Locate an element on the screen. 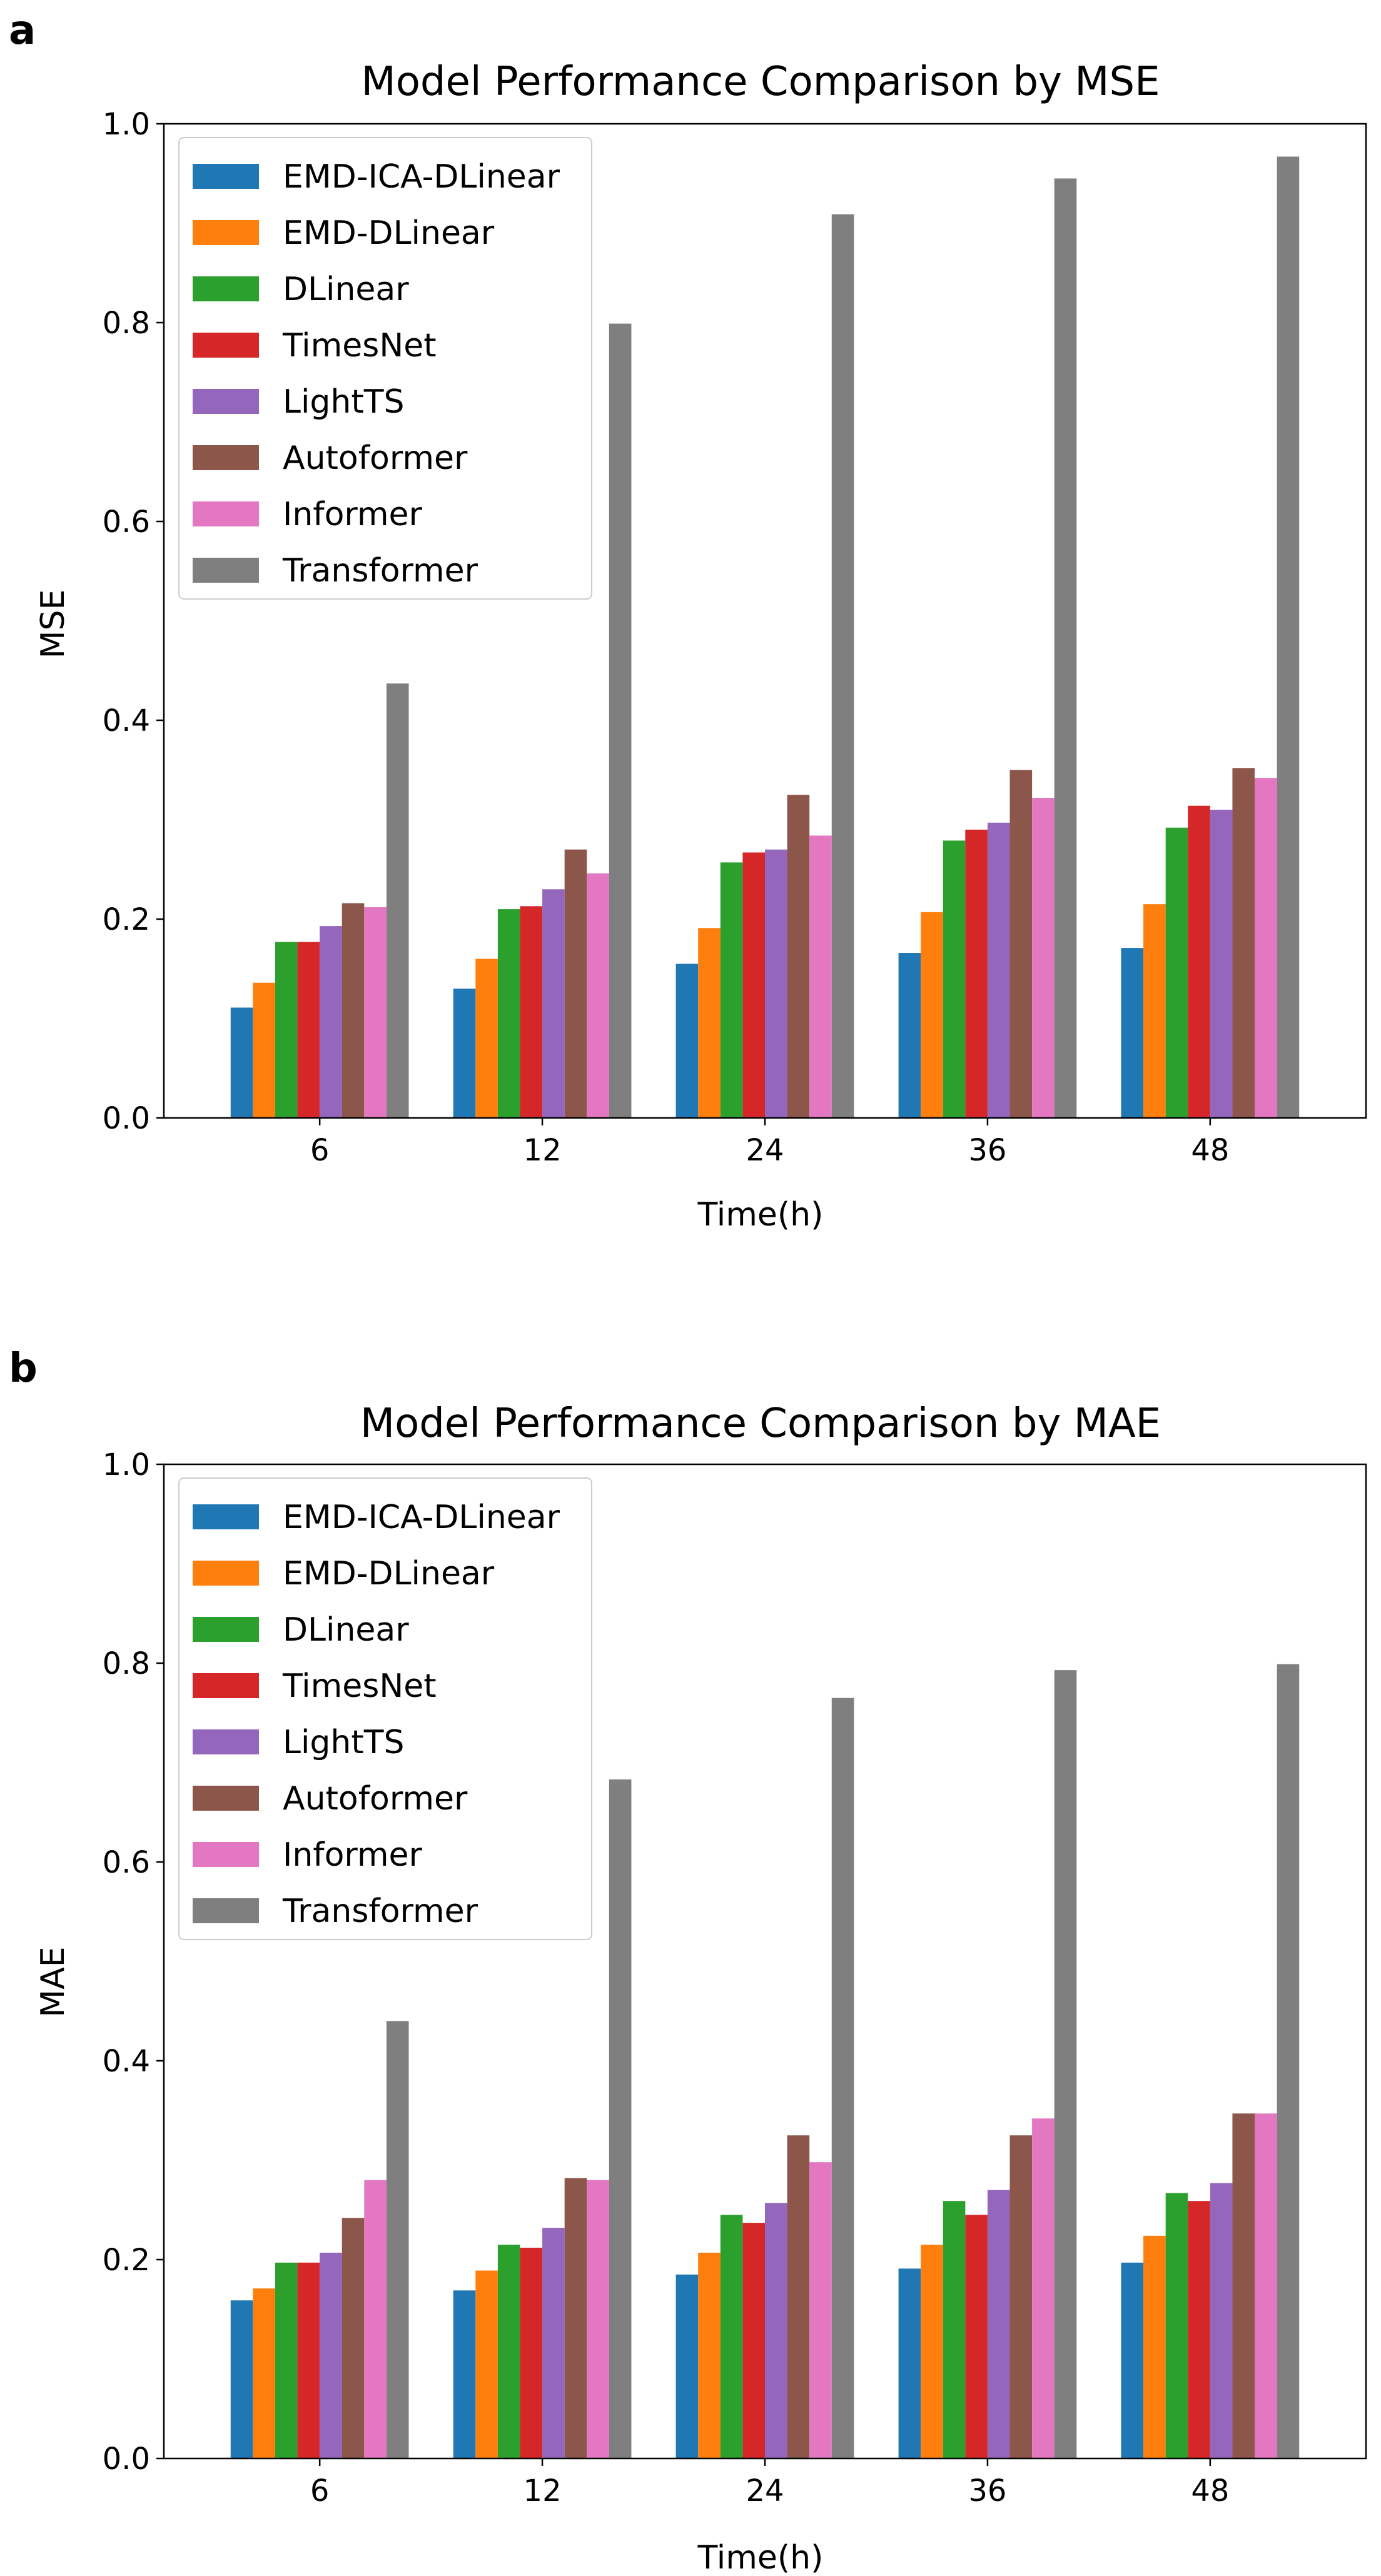 This screenshot has width=1381, height=2576. mae-series-emd-ica-dlinear is located at coordinates (687, 2360).